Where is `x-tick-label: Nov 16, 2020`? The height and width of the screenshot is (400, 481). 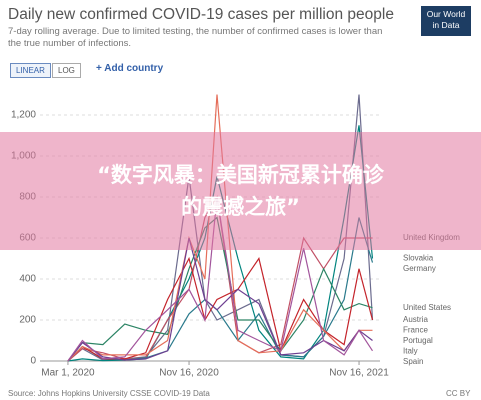
x-tick-label: Nov 16, 2020 is located at coordinates (189, 373).